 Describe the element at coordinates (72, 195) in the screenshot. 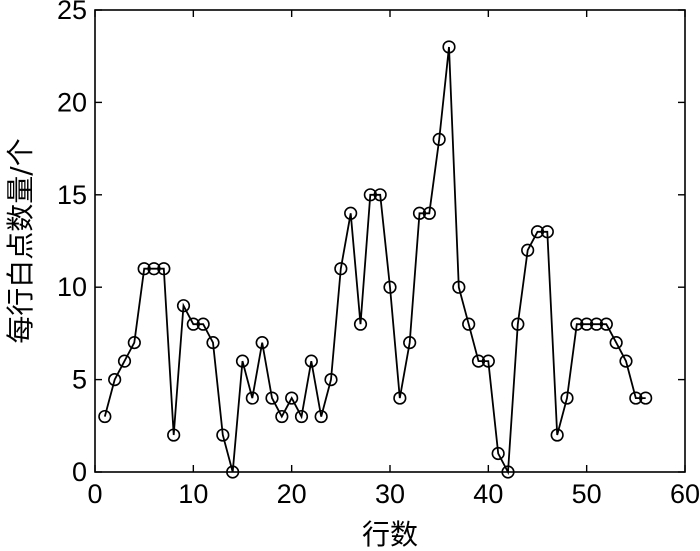

I see `y-tick-label: 15` at that location.